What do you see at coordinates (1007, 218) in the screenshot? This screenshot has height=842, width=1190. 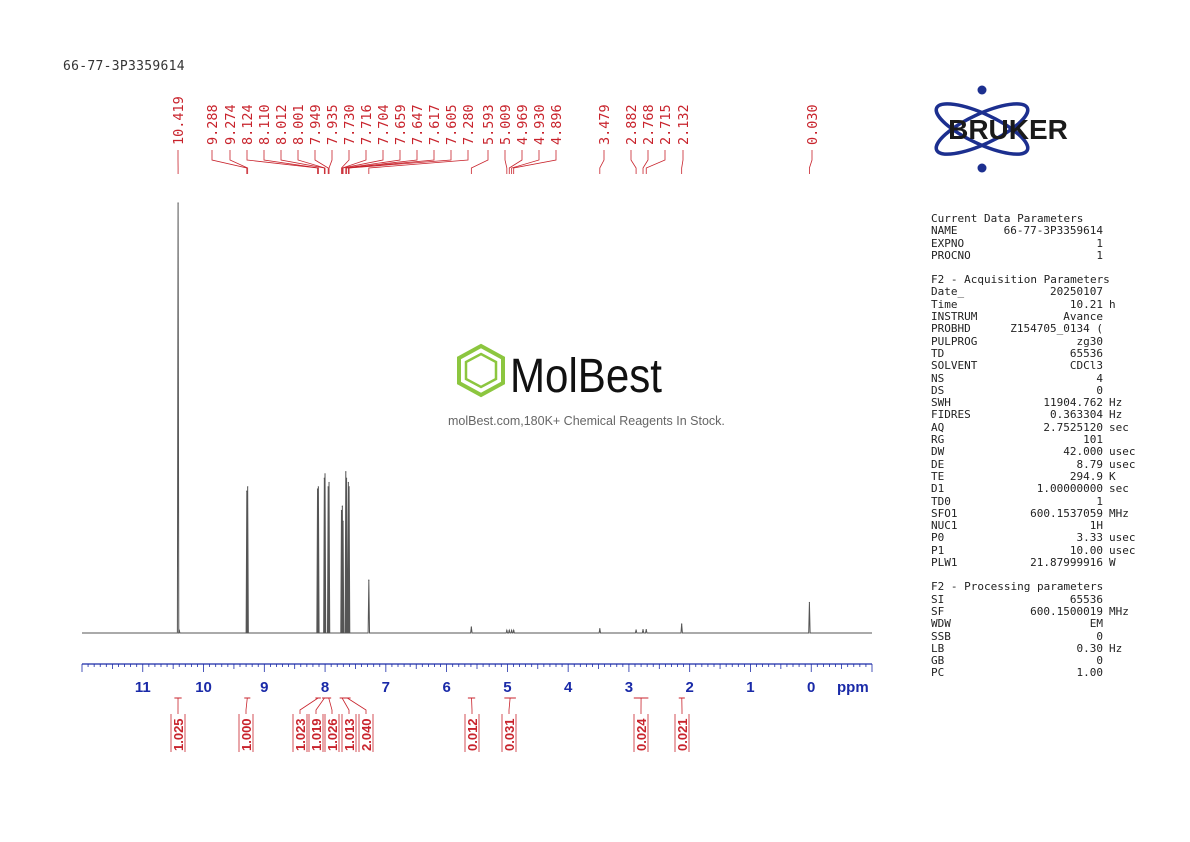 I see `param-section-title: Current Data Parameters` at bounding box center [1007, 218].